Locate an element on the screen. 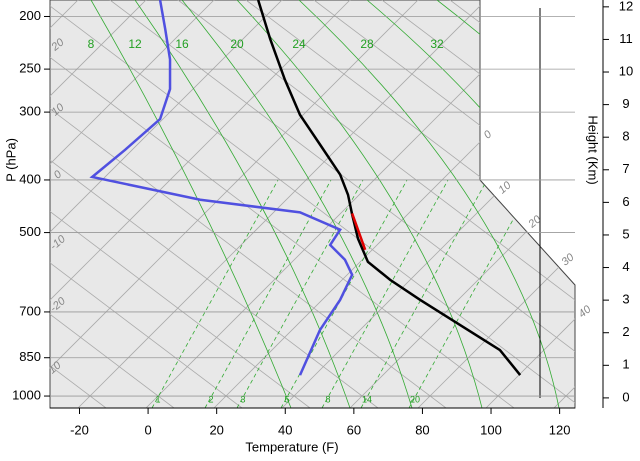 The height and width of the screenshot is (461, 640). x-tick-label: 60 is located at coordinates (354, 429).